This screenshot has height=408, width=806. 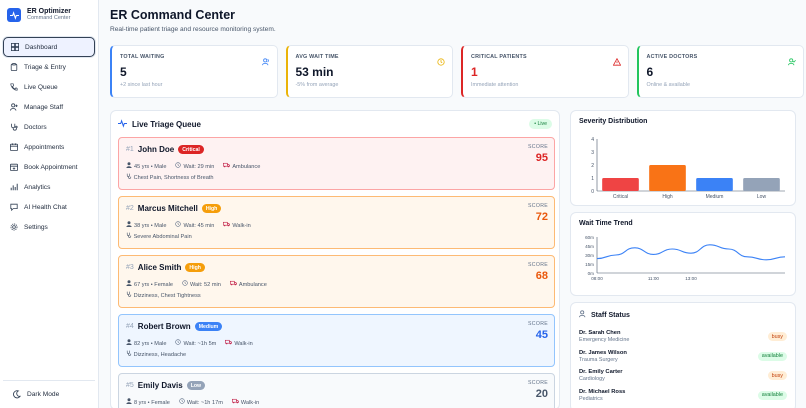 I want to click on patient-demographics: 67 yrs • Female, so click(x=153, y=285).